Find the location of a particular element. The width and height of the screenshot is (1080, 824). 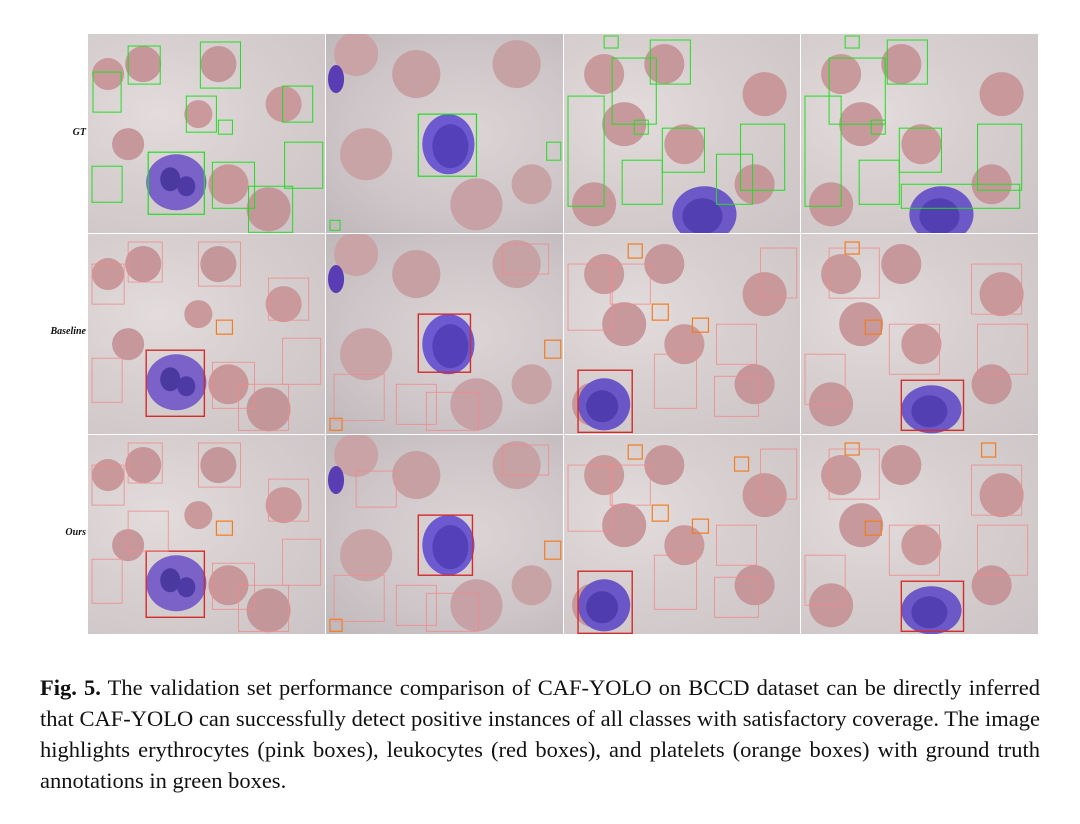

figure-caption-label: Fig. 5. is located at coordinates (70, 687).